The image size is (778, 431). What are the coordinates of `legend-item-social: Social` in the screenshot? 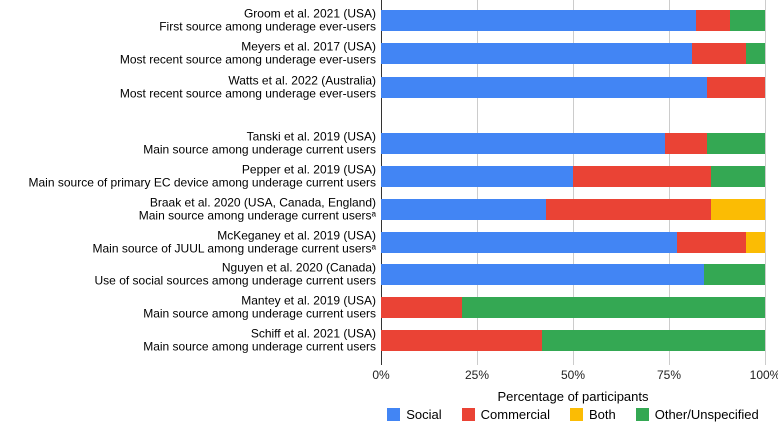 It's located at (414, 414).